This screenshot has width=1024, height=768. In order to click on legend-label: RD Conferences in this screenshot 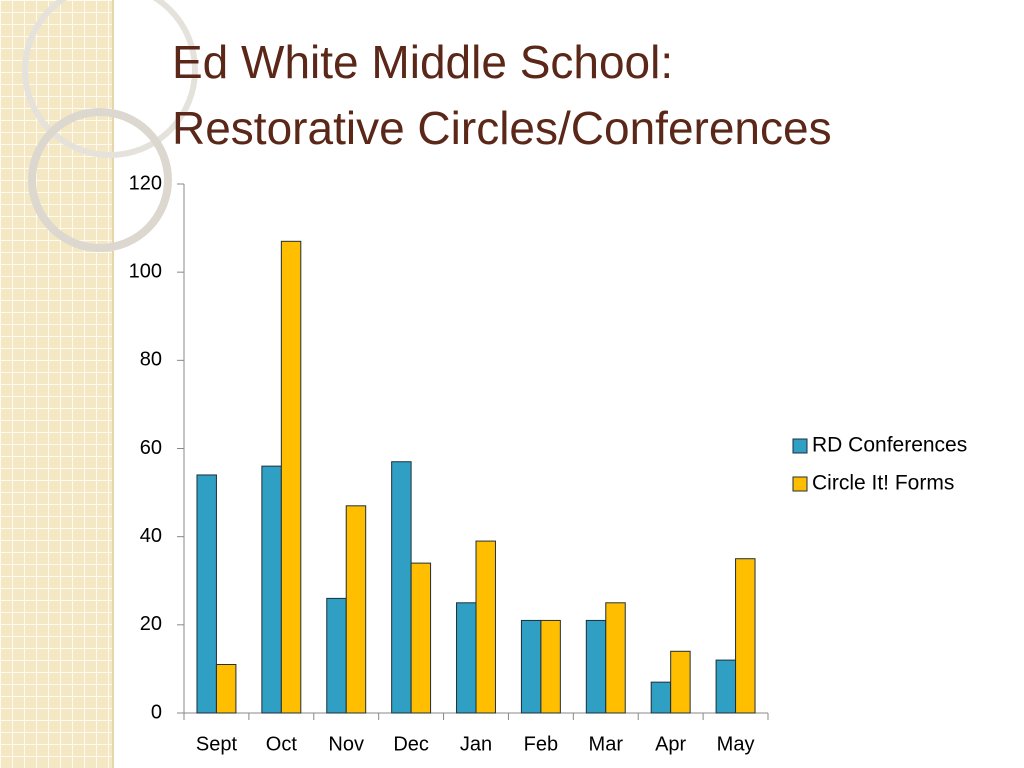, I will do `click(889, 445)`.